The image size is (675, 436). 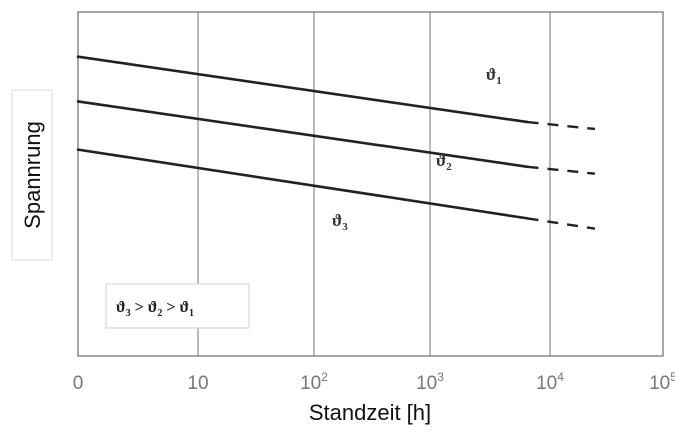 I want to click on x-tick-label: 10³, so click(x=430, y=382).